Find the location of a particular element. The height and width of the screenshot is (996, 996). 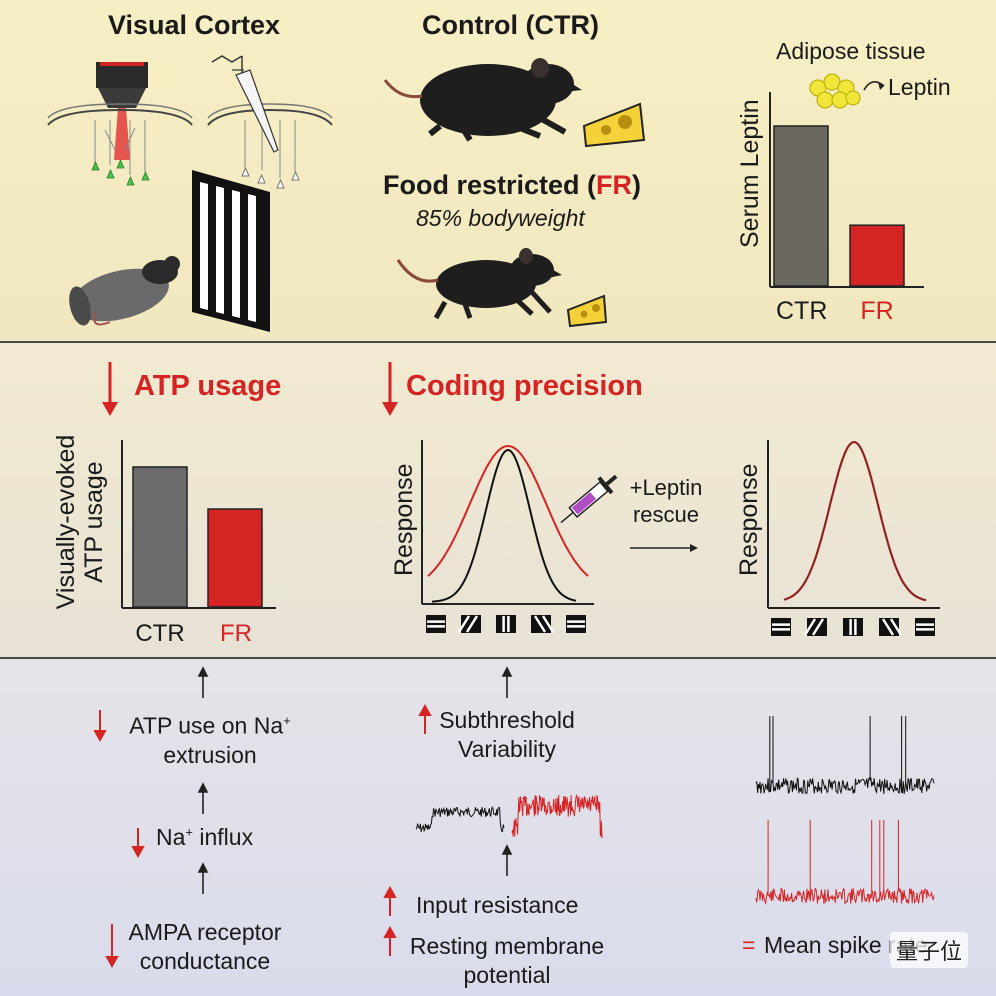

subthreshold-label: Subthreshold Variability is located at coordinates (507, 734).